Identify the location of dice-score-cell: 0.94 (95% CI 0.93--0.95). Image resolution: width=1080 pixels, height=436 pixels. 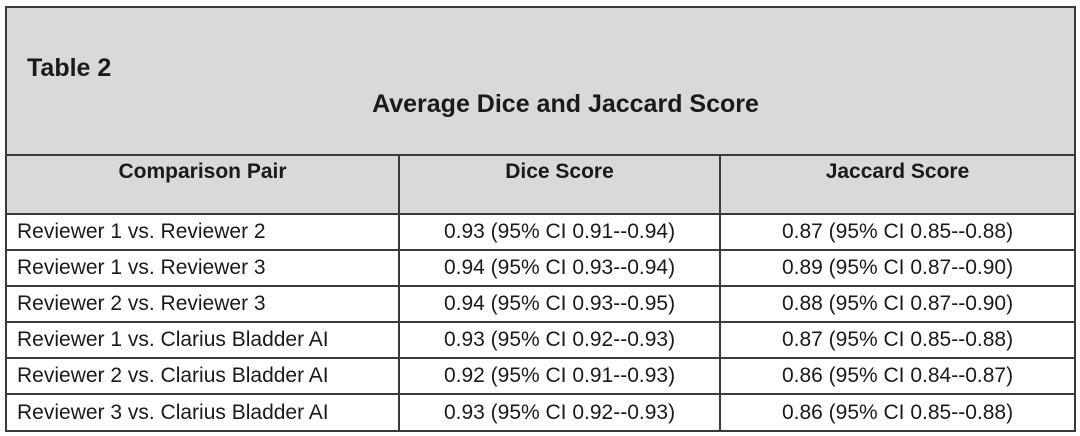
(560, 304).